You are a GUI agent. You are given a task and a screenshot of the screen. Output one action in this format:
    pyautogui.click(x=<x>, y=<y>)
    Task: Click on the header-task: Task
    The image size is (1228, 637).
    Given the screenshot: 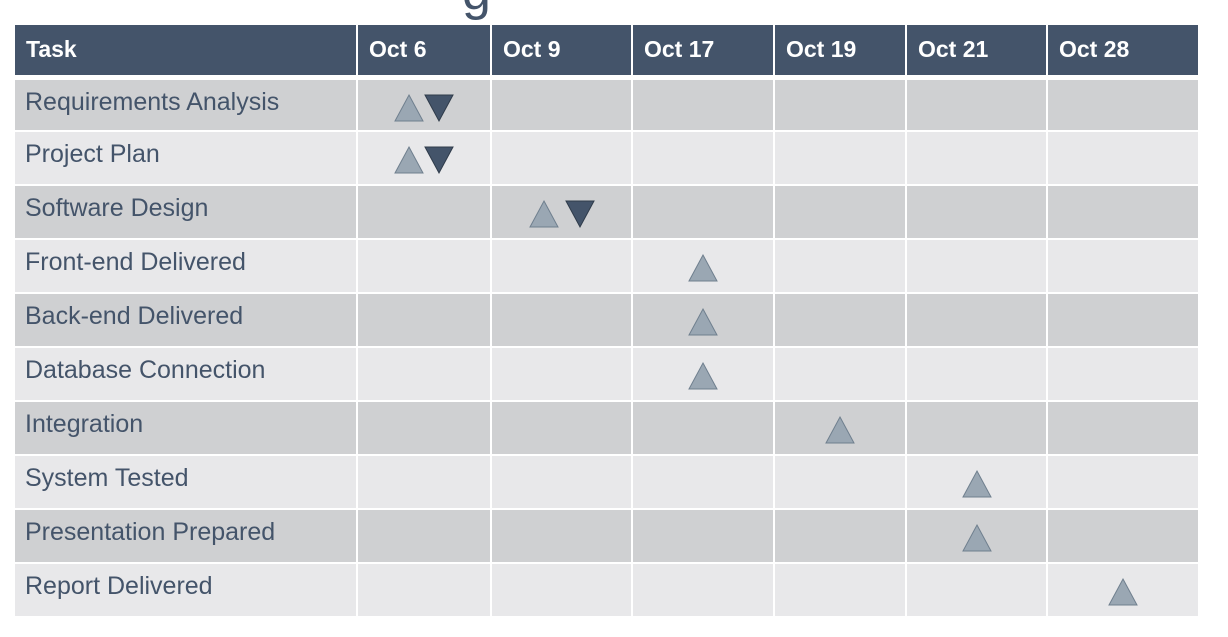 What is the action you would take?
    pyautogui.click(x=186, y=52)
    